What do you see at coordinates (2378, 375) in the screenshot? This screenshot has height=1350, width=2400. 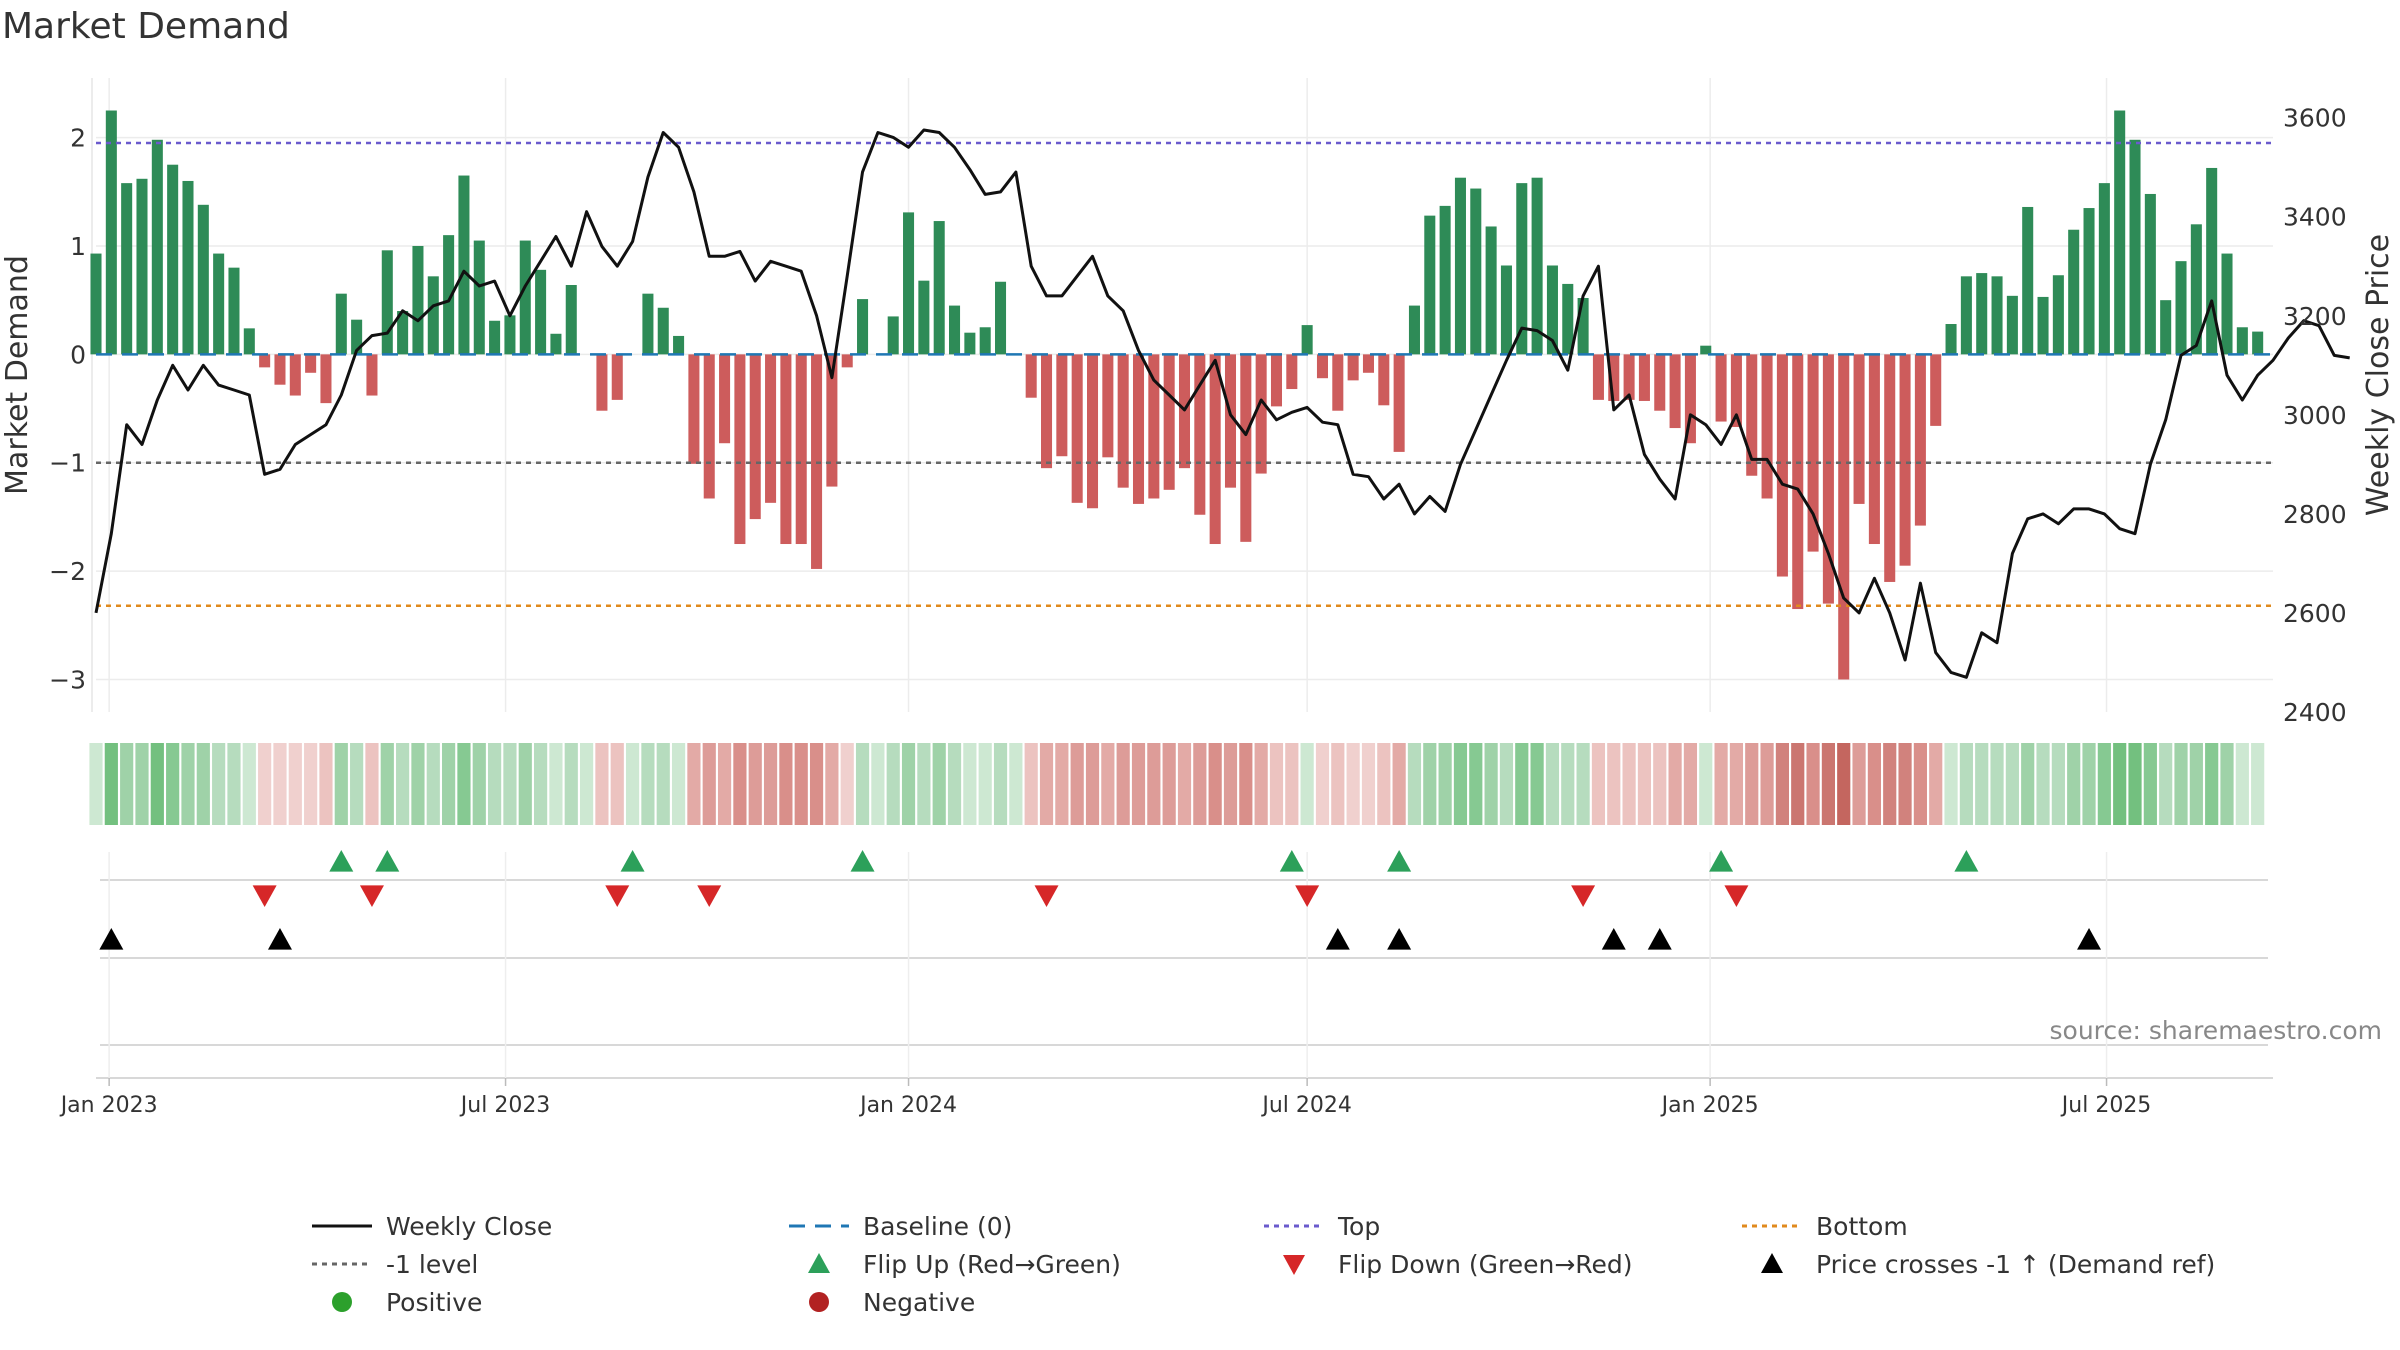 I see `y2-axis-label: Weekly Close Price` at bounding box center [2378, 375].